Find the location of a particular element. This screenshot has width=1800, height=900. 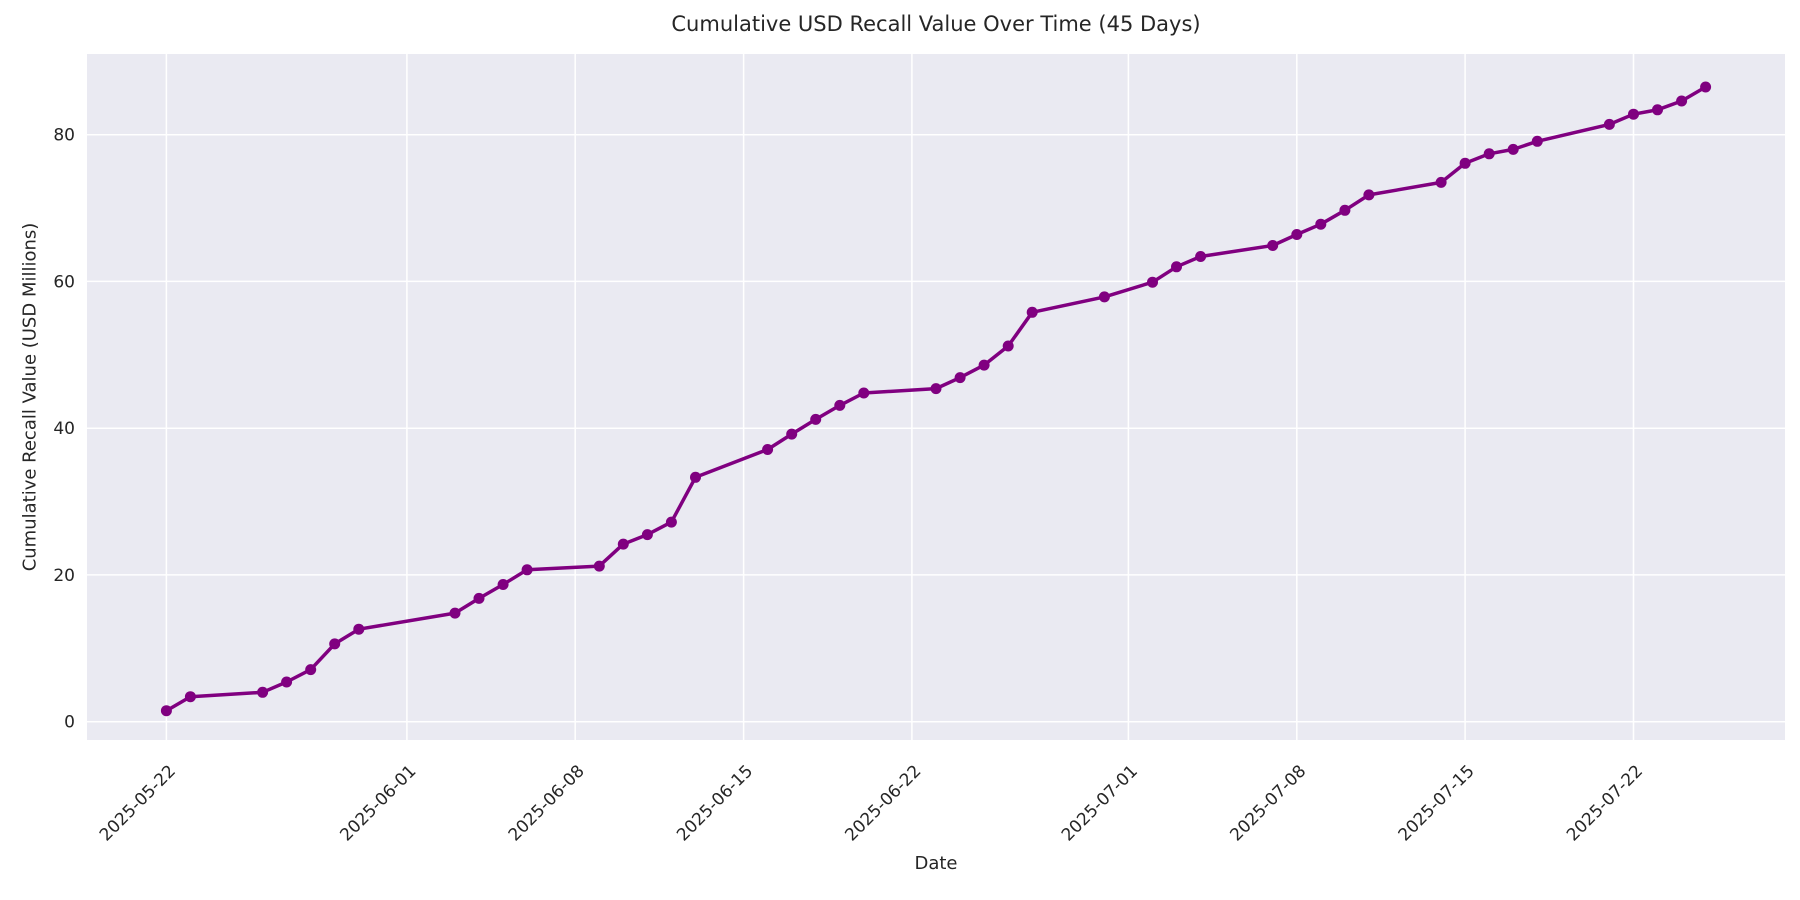

x-axis-label: Date is located at coordinates (936, 863).